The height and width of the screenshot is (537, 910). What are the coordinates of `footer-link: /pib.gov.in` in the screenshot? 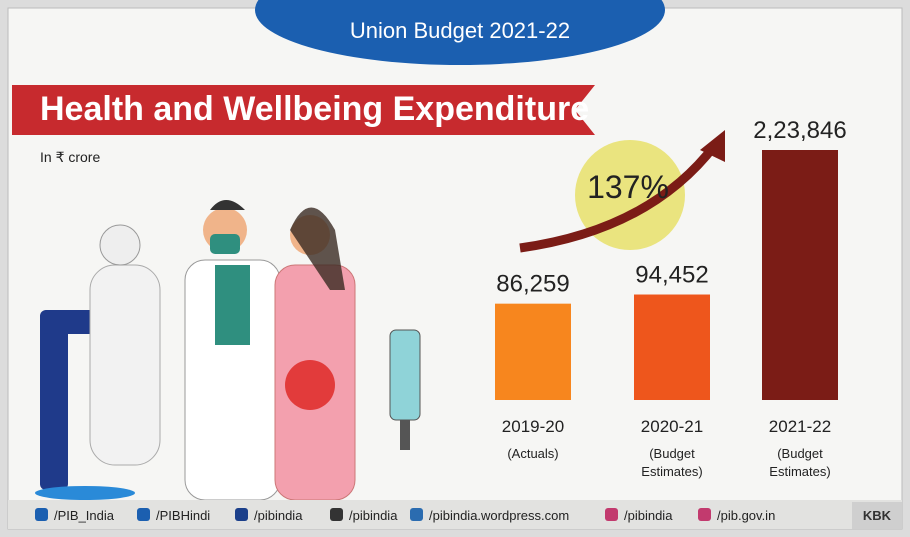 It's located at (746, 515).